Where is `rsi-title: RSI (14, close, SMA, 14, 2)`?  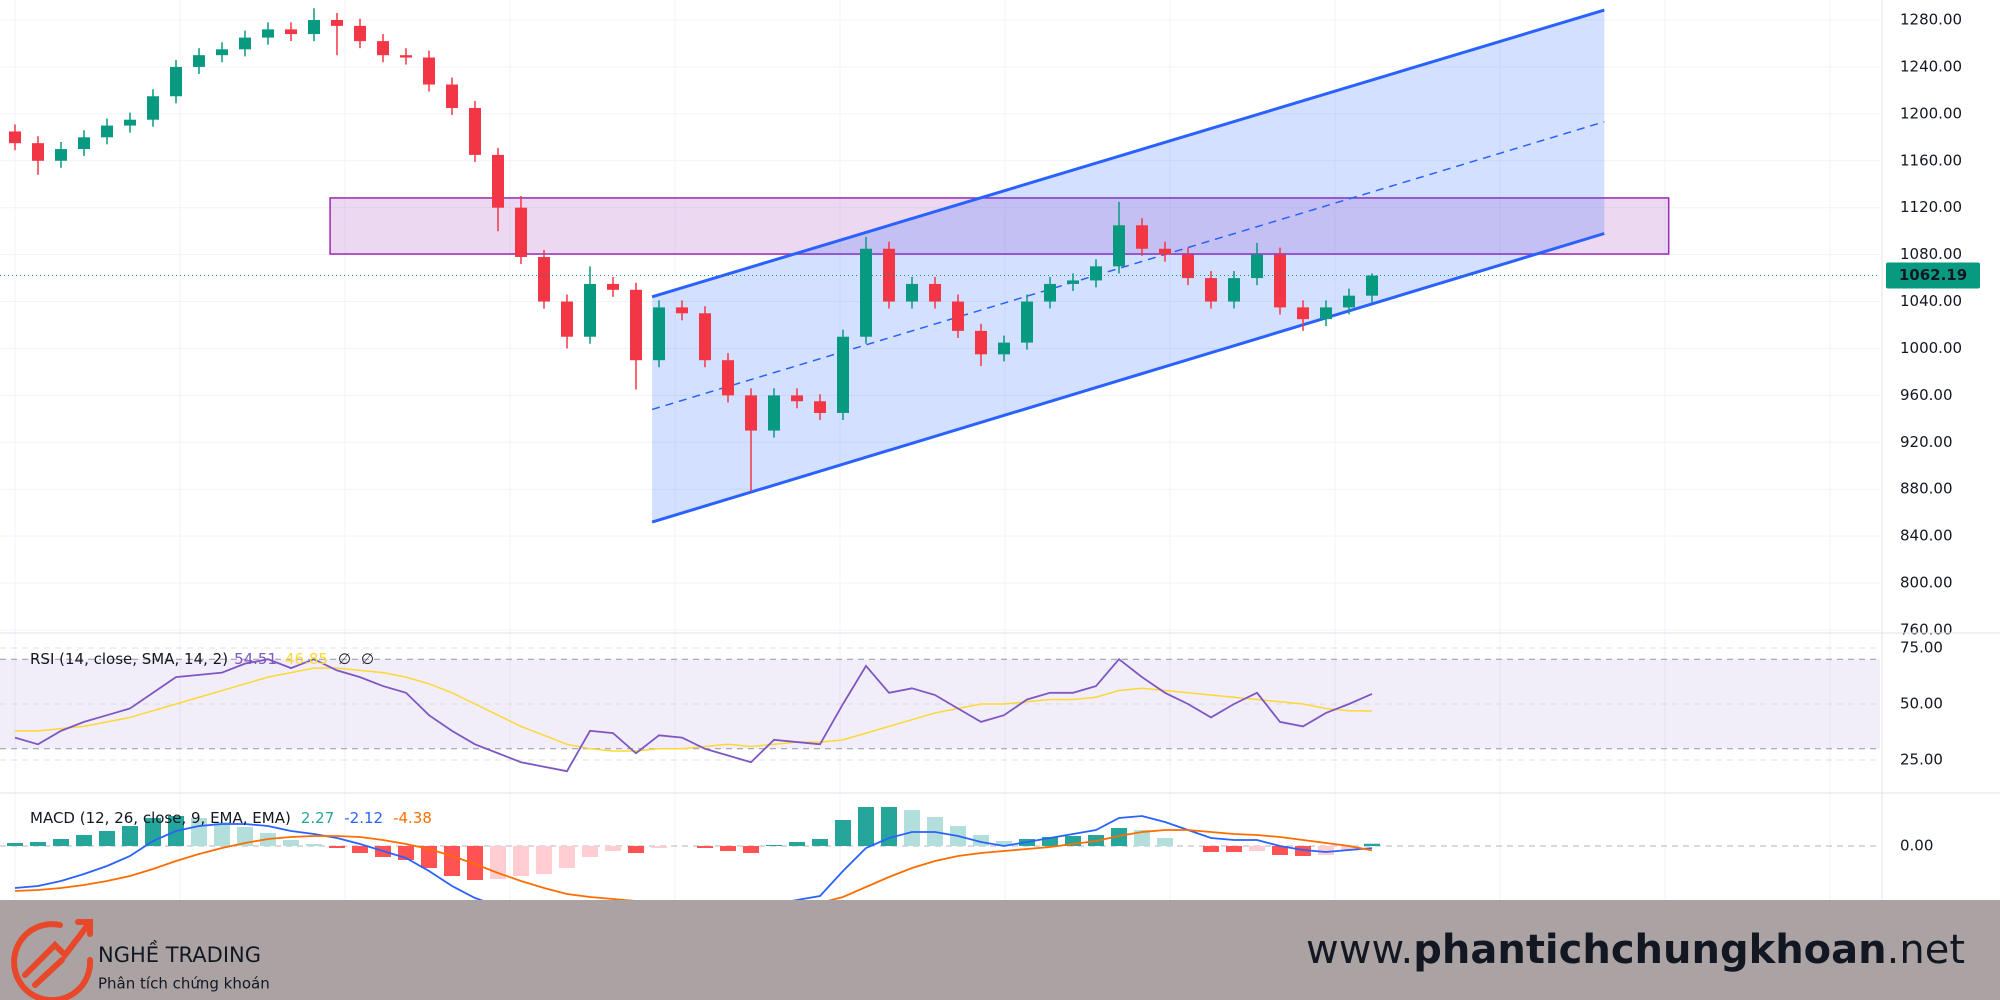 rsi-title: RSI (14, close, SMA, 14, 2) is located at coordinates (129, 659).